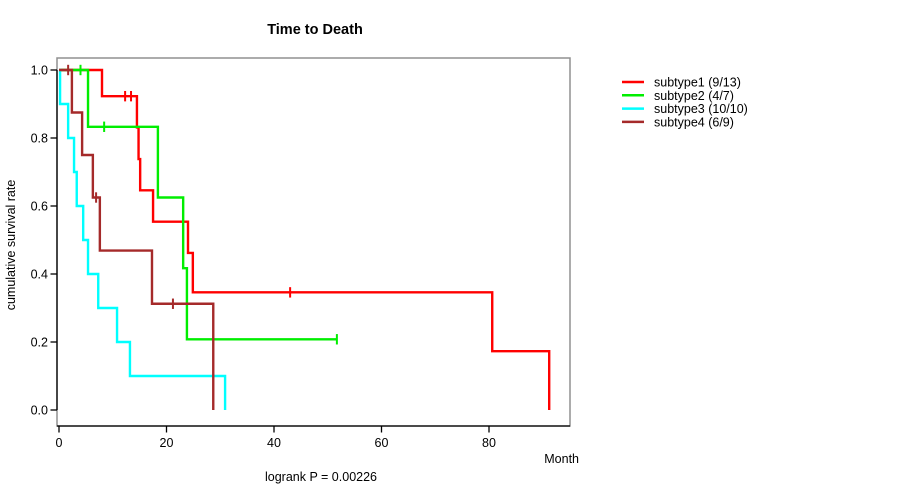 The image size is (900, 500). I want to click on x-tick-label-40: 40, so click(274, 443).